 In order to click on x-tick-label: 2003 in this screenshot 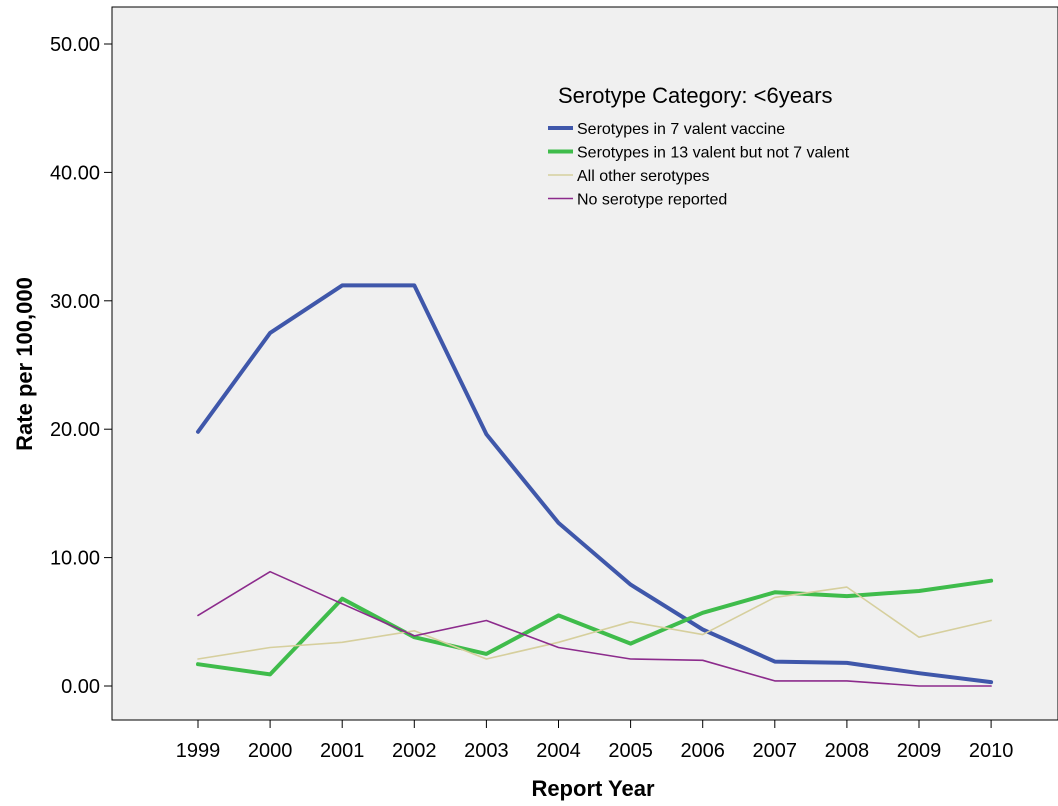, I will do `click(486, 751)`.